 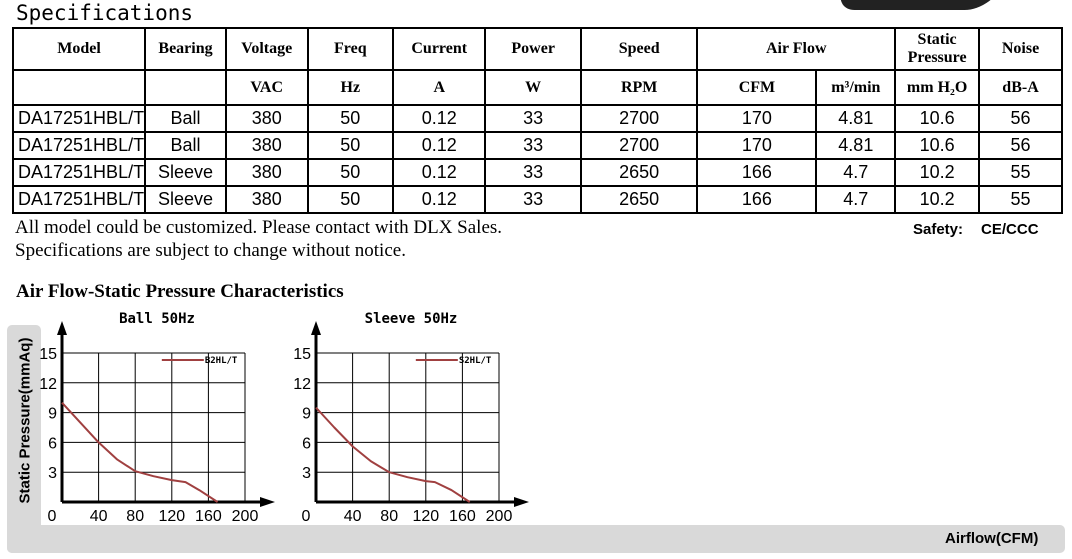 What do you see at coordinates (350, 87) in the screenshot?
I see `unit-cell: Hz` at bounding box center [350, 87].